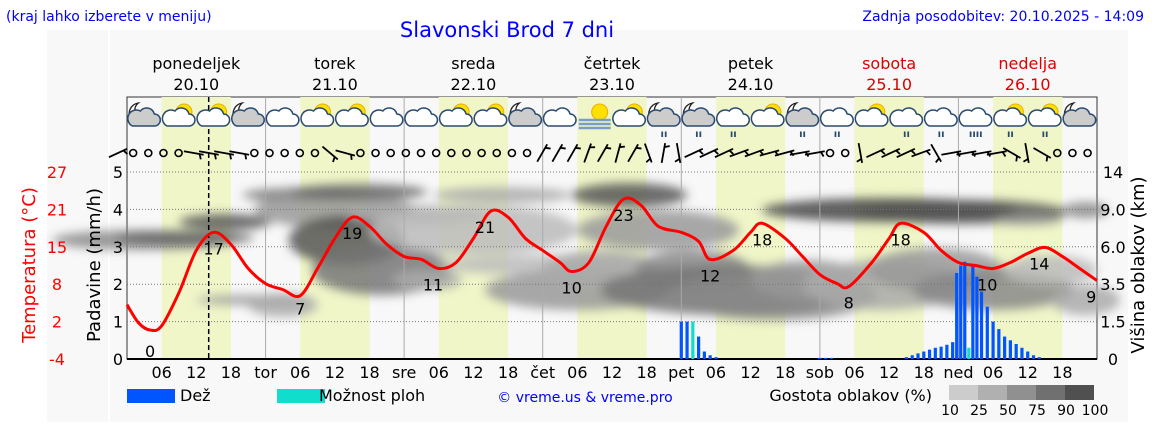  I want to click on day-name: sobota, so click(889, 63).